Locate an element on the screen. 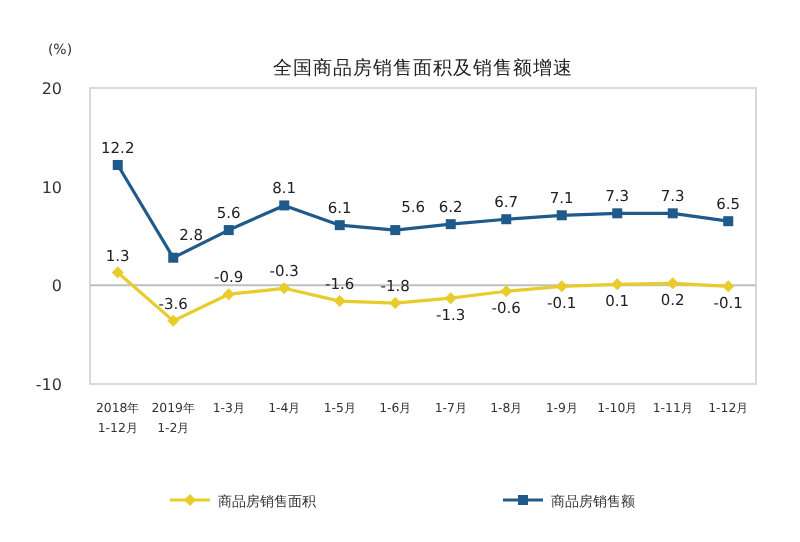 This screenshot has height=542, width=800. y-tick-label: 10 is located at coordinates (51, 187).